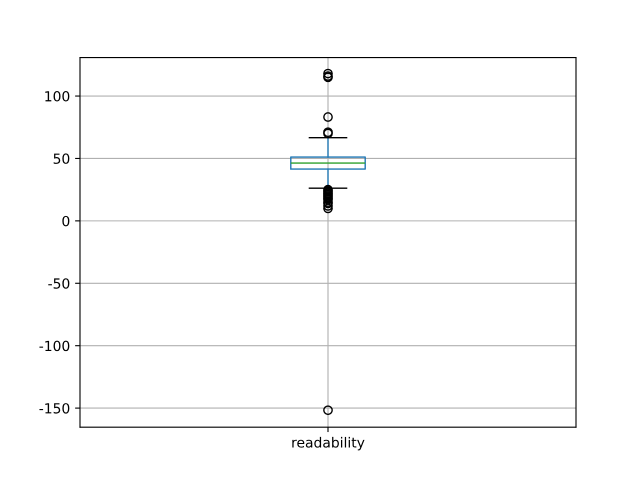 This screenshot has width=640, height=480. What do you see at coordinates (59, 283) in the screenshot?
I see `y-tick-label: -50` at bounding box center [59, 283].